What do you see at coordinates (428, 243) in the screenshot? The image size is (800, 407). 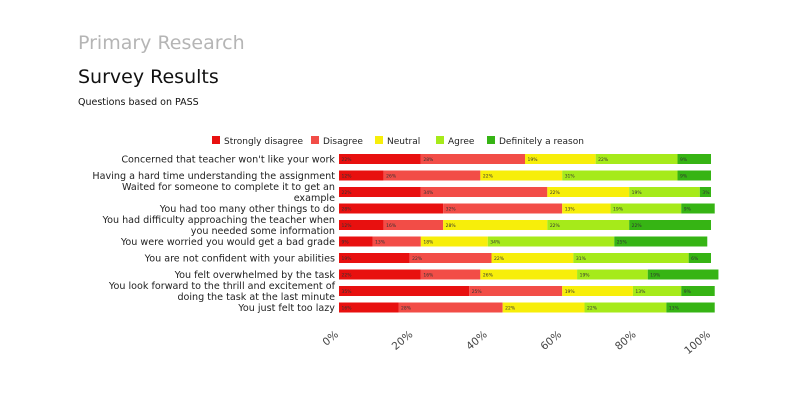 I see `data-label: 18%` at bounding box center [428, 243].